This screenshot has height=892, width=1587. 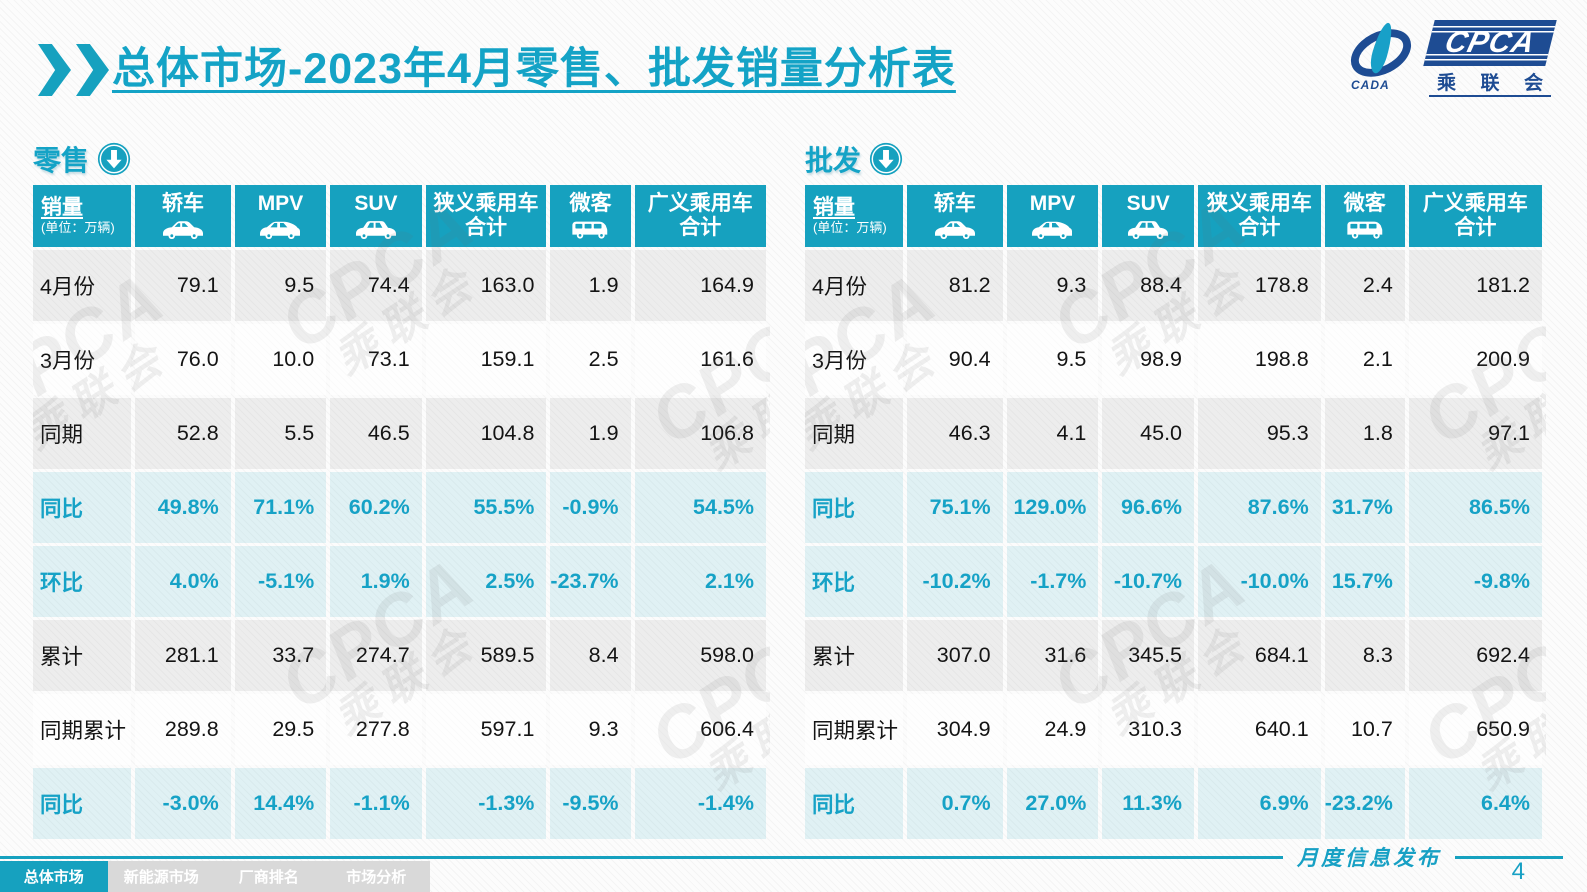 I want to click on cell-value: 98.9, so click(x=1148, y=359).